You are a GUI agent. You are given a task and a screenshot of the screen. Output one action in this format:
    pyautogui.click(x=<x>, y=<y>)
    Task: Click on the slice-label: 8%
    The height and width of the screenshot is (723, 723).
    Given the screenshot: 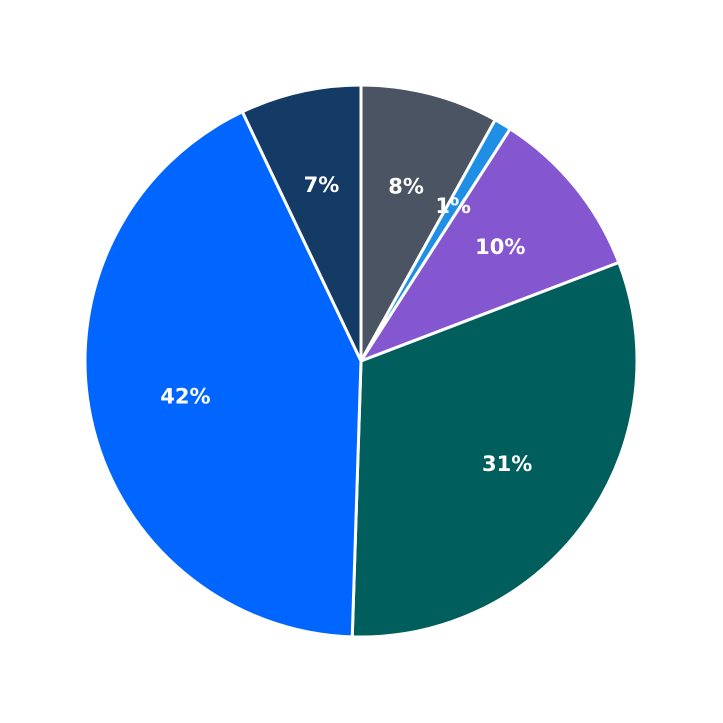 What is the action you would take?
    pyautogui.click(x=406, y=186)
    